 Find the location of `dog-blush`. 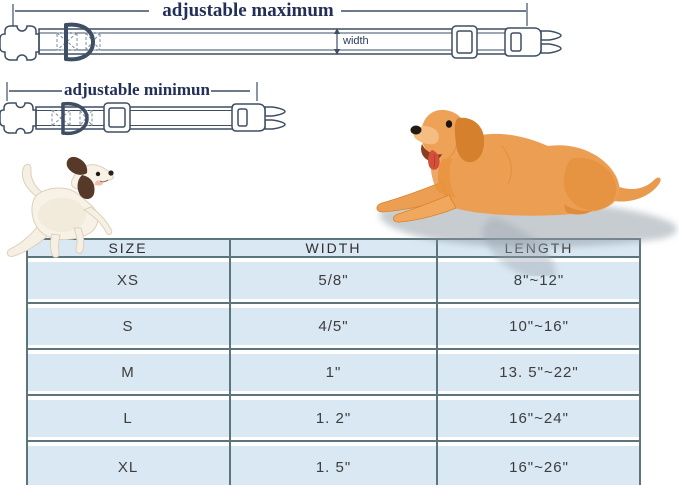

dog-blush is located at coordinates (99, 183).